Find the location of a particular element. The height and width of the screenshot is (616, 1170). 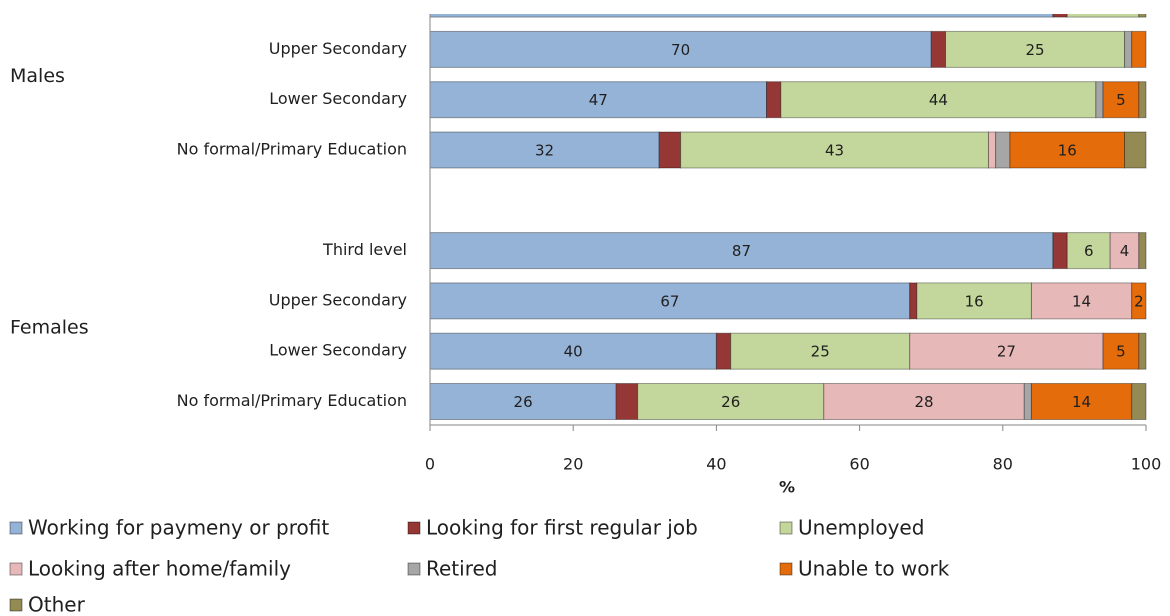

data-label: 32 is located at coordinates (544, 151).